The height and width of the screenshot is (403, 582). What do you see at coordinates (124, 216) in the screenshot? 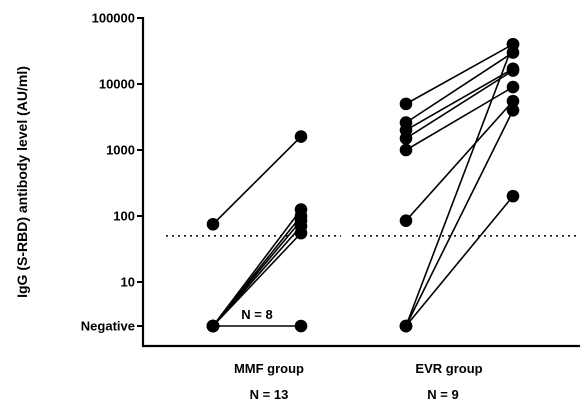
I see `y-tick-label-2: 100` at bounding box center [124, 216].